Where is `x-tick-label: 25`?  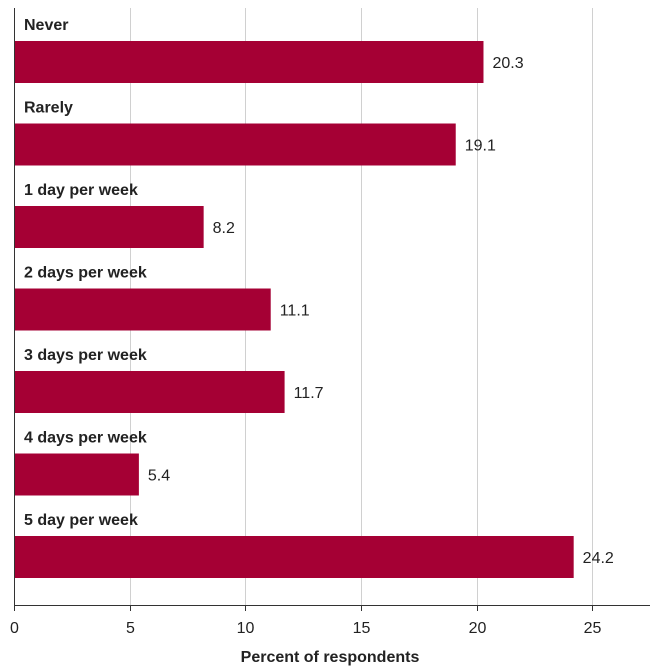
x-tick-label: 25 is located at coordinates (593, 628).